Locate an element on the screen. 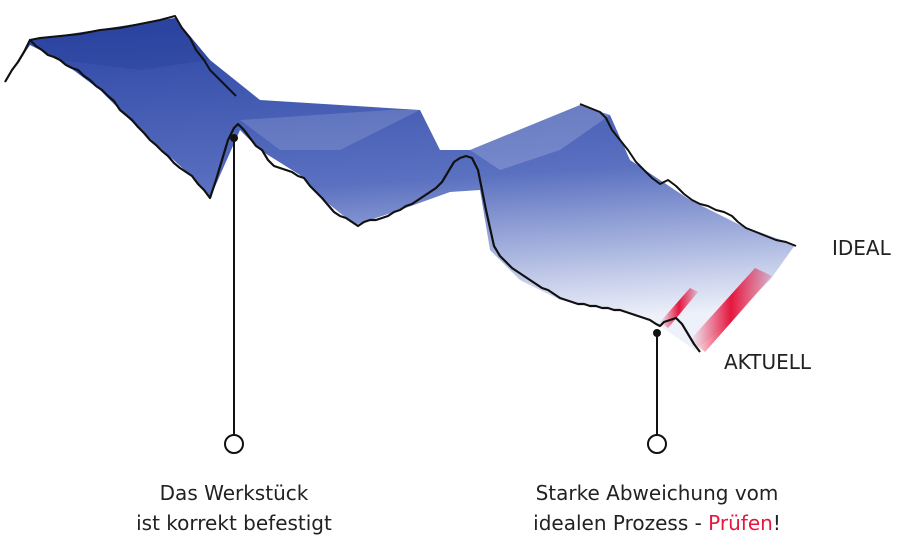 The width and height of the screenshot is (912, 538). ideal-ridge is located at coordinates (133, 56).